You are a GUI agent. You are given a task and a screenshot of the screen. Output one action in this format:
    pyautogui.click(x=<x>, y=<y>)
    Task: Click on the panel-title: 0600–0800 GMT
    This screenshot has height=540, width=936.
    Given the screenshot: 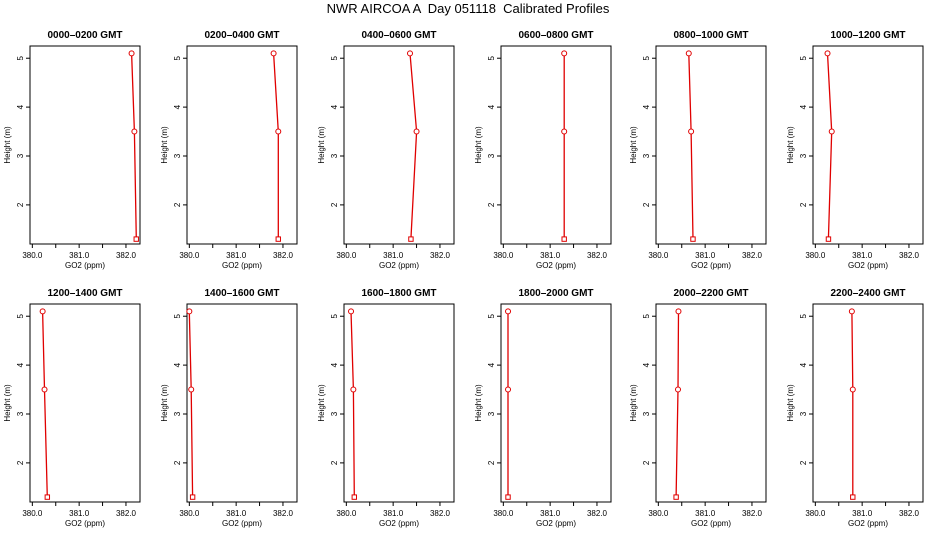 What is the action you would take?
    pyautogui.click(x=555, y=35)
    